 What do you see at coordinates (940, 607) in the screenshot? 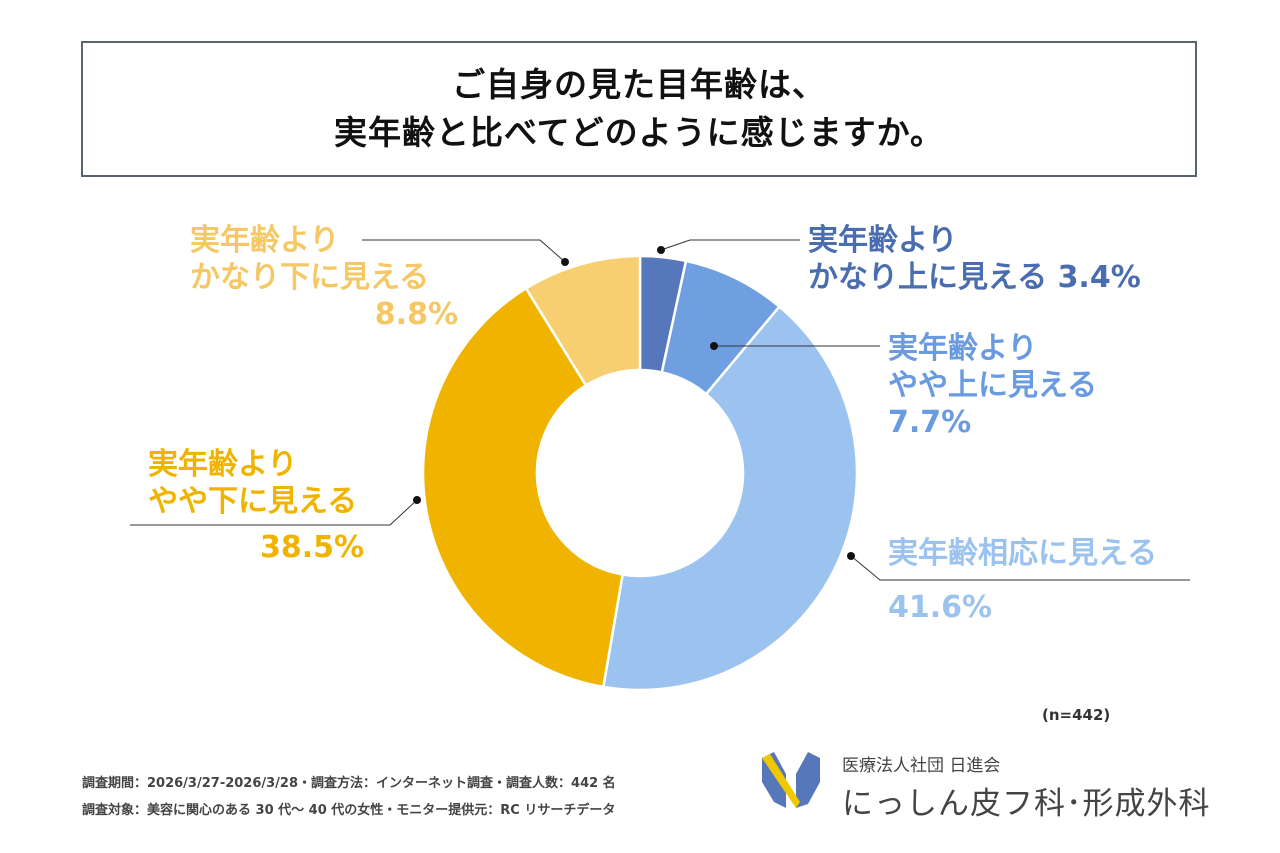
I see `value-label: 41.6%` at bounding box center [940, 607].